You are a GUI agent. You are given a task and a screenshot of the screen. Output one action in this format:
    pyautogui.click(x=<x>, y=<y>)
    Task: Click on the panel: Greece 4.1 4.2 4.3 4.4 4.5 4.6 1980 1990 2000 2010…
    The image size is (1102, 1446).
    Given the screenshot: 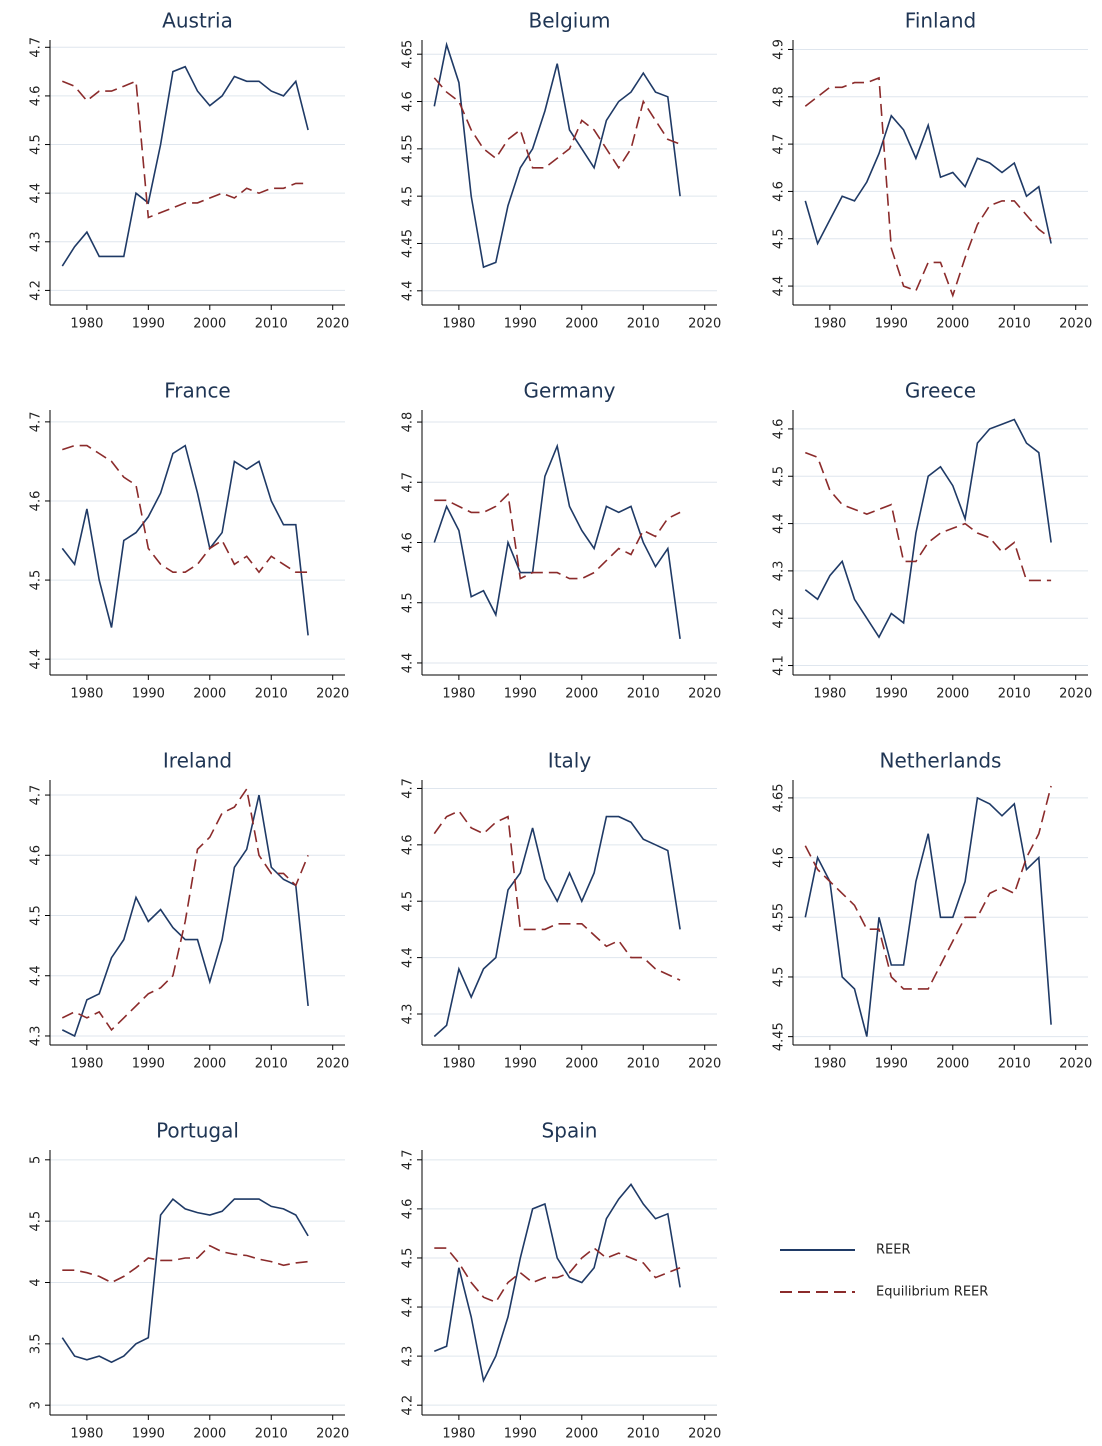 What is the action you would take?
    pyautogui.click(x=932, y=540)
    